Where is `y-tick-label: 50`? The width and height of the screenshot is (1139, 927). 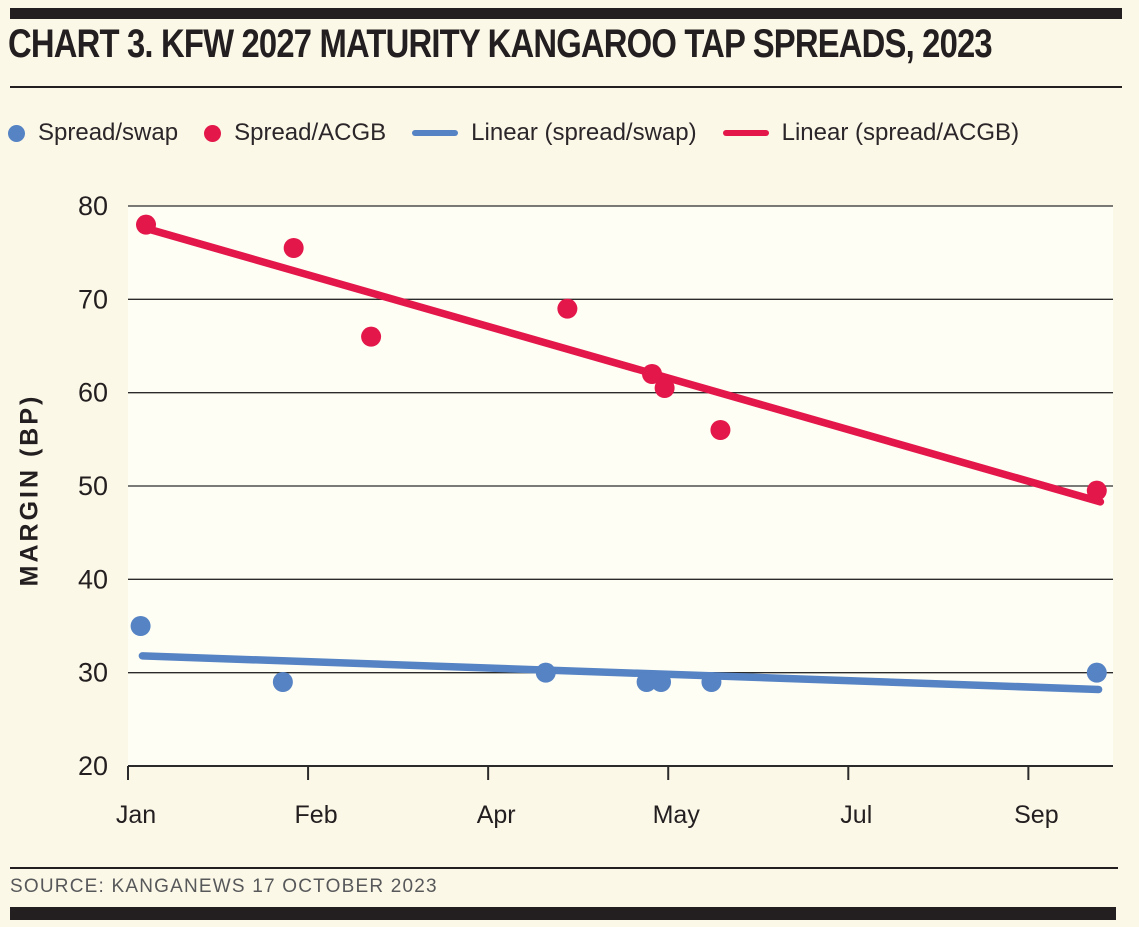
y-tick-label: 50 is located at coordinates (93, 486).